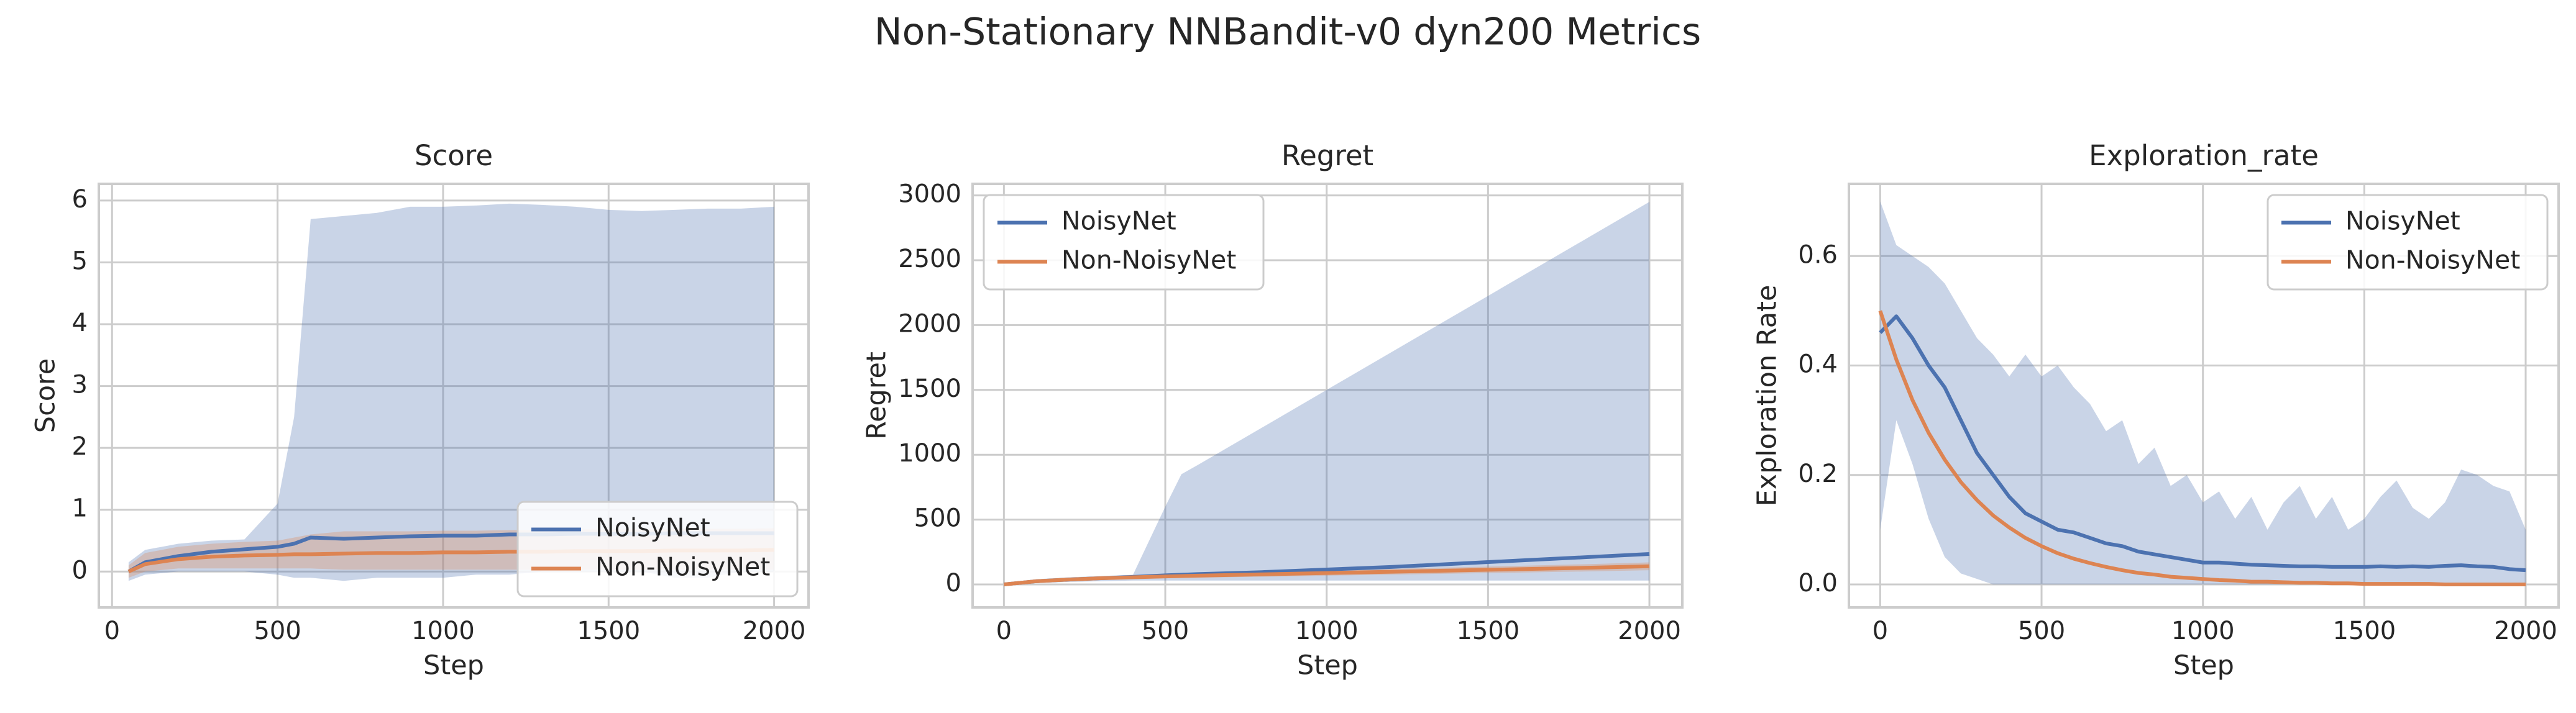 The image size is (2576, 713). I want to click on y-tick-label: 1, so click(80, 508).